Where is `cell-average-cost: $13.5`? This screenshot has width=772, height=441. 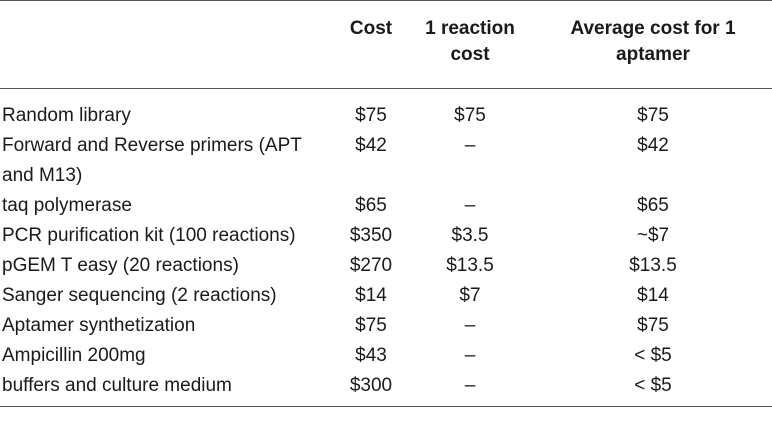 cell-average-cost: $13.5 is located at coordinates (653, 265).